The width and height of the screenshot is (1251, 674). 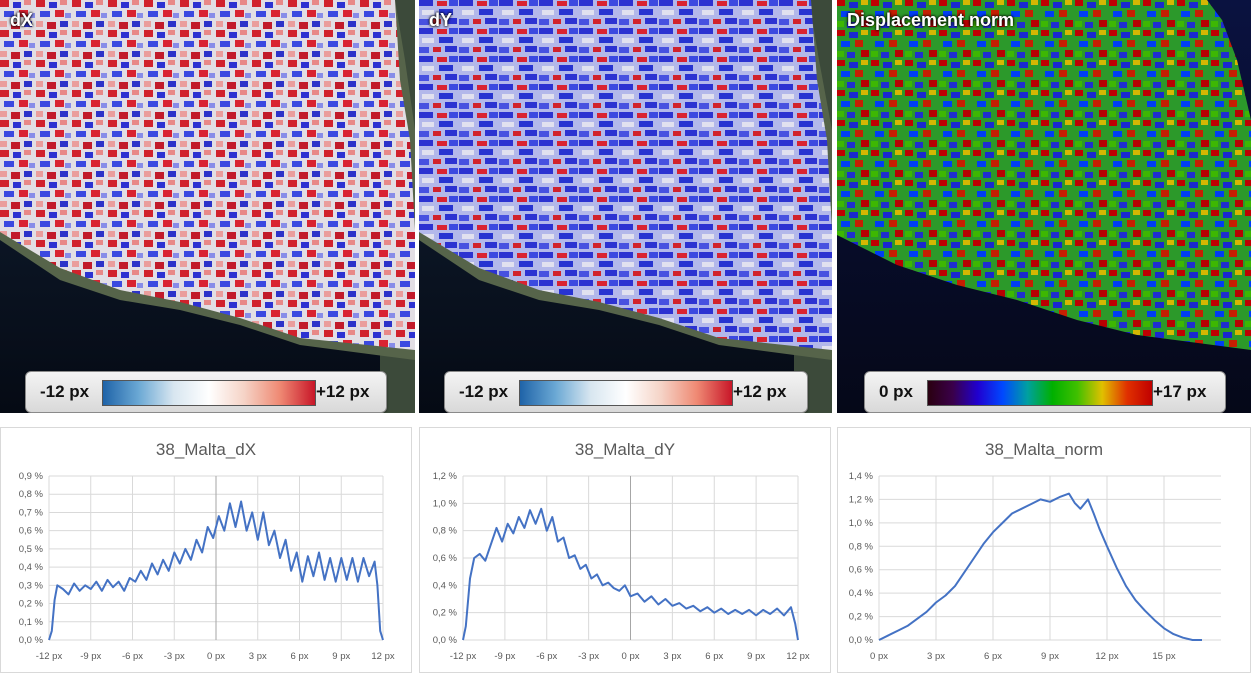 I want to click on chart-title: 38_Malta_dX, so click(x=206, y=449).